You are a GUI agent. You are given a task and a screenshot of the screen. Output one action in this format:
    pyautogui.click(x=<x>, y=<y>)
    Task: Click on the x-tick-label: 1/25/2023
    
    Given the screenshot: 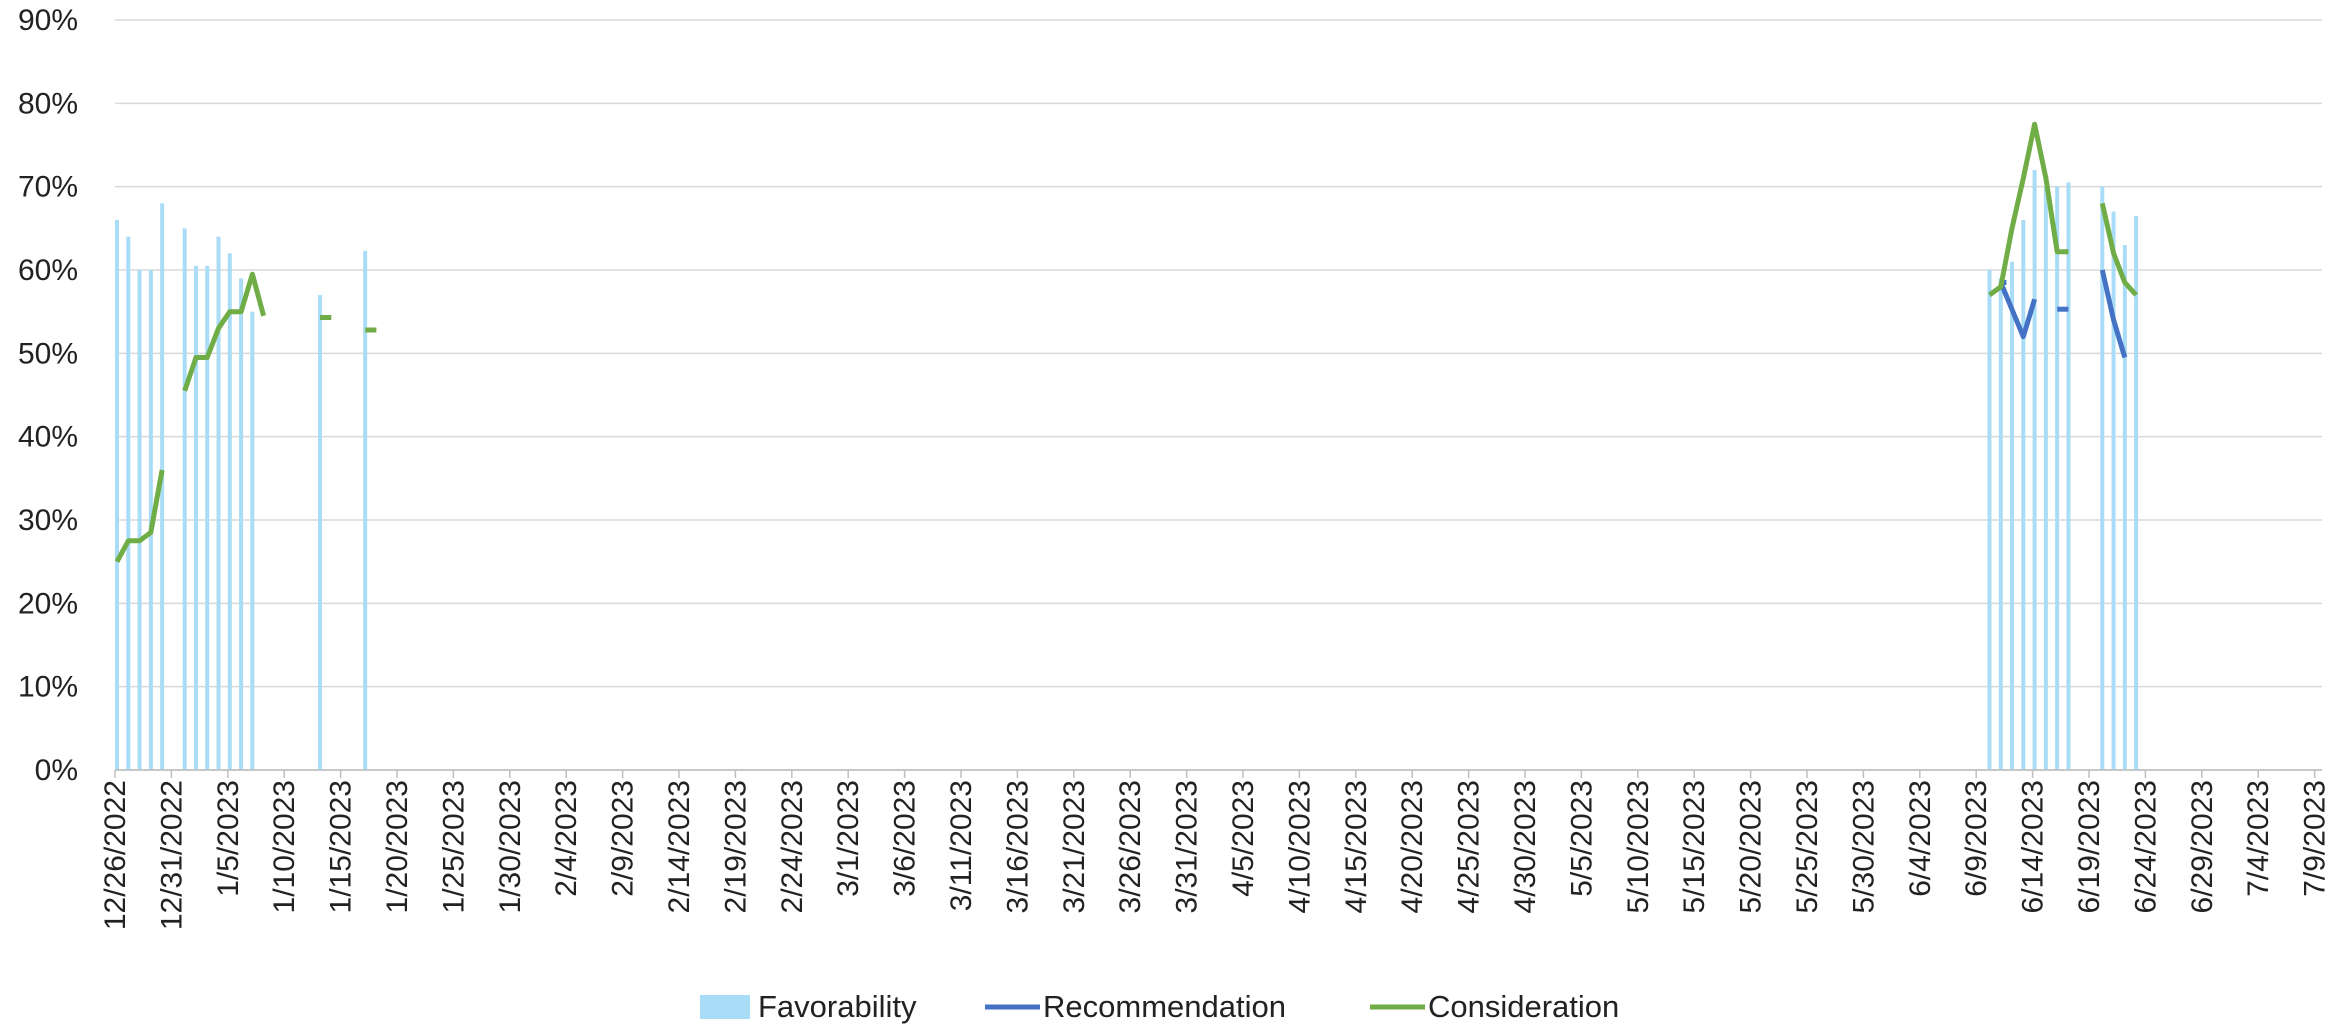 What is the action you would take?
    pyautogui.click(x=453, y=846)
    